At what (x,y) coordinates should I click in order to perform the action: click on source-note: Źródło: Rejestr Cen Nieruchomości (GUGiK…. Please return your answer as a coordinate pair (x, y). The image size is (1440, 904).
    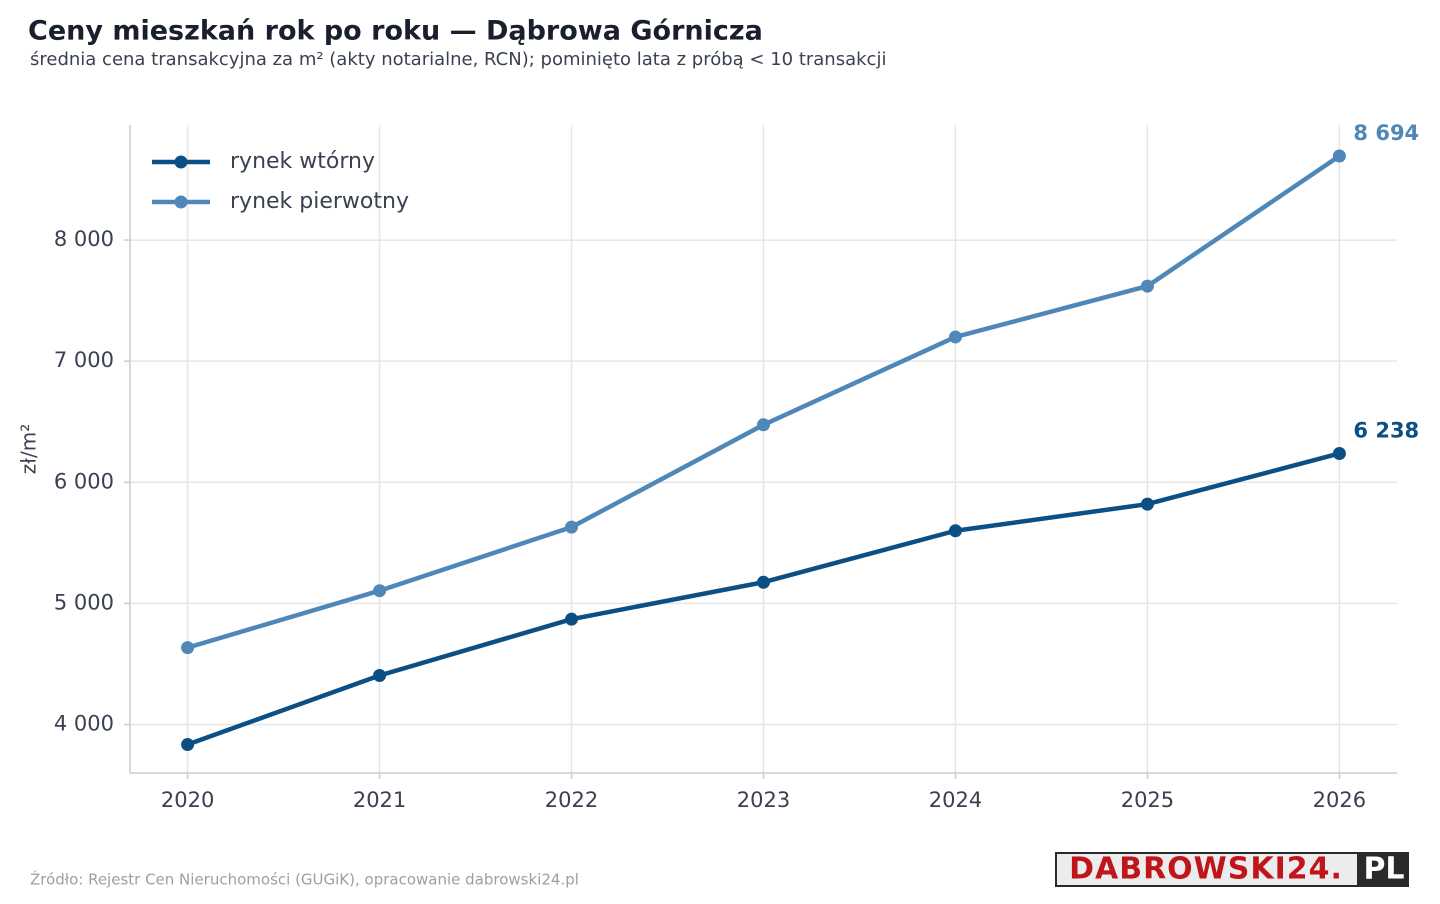
    Looking at the image, I should click on (304, 879).